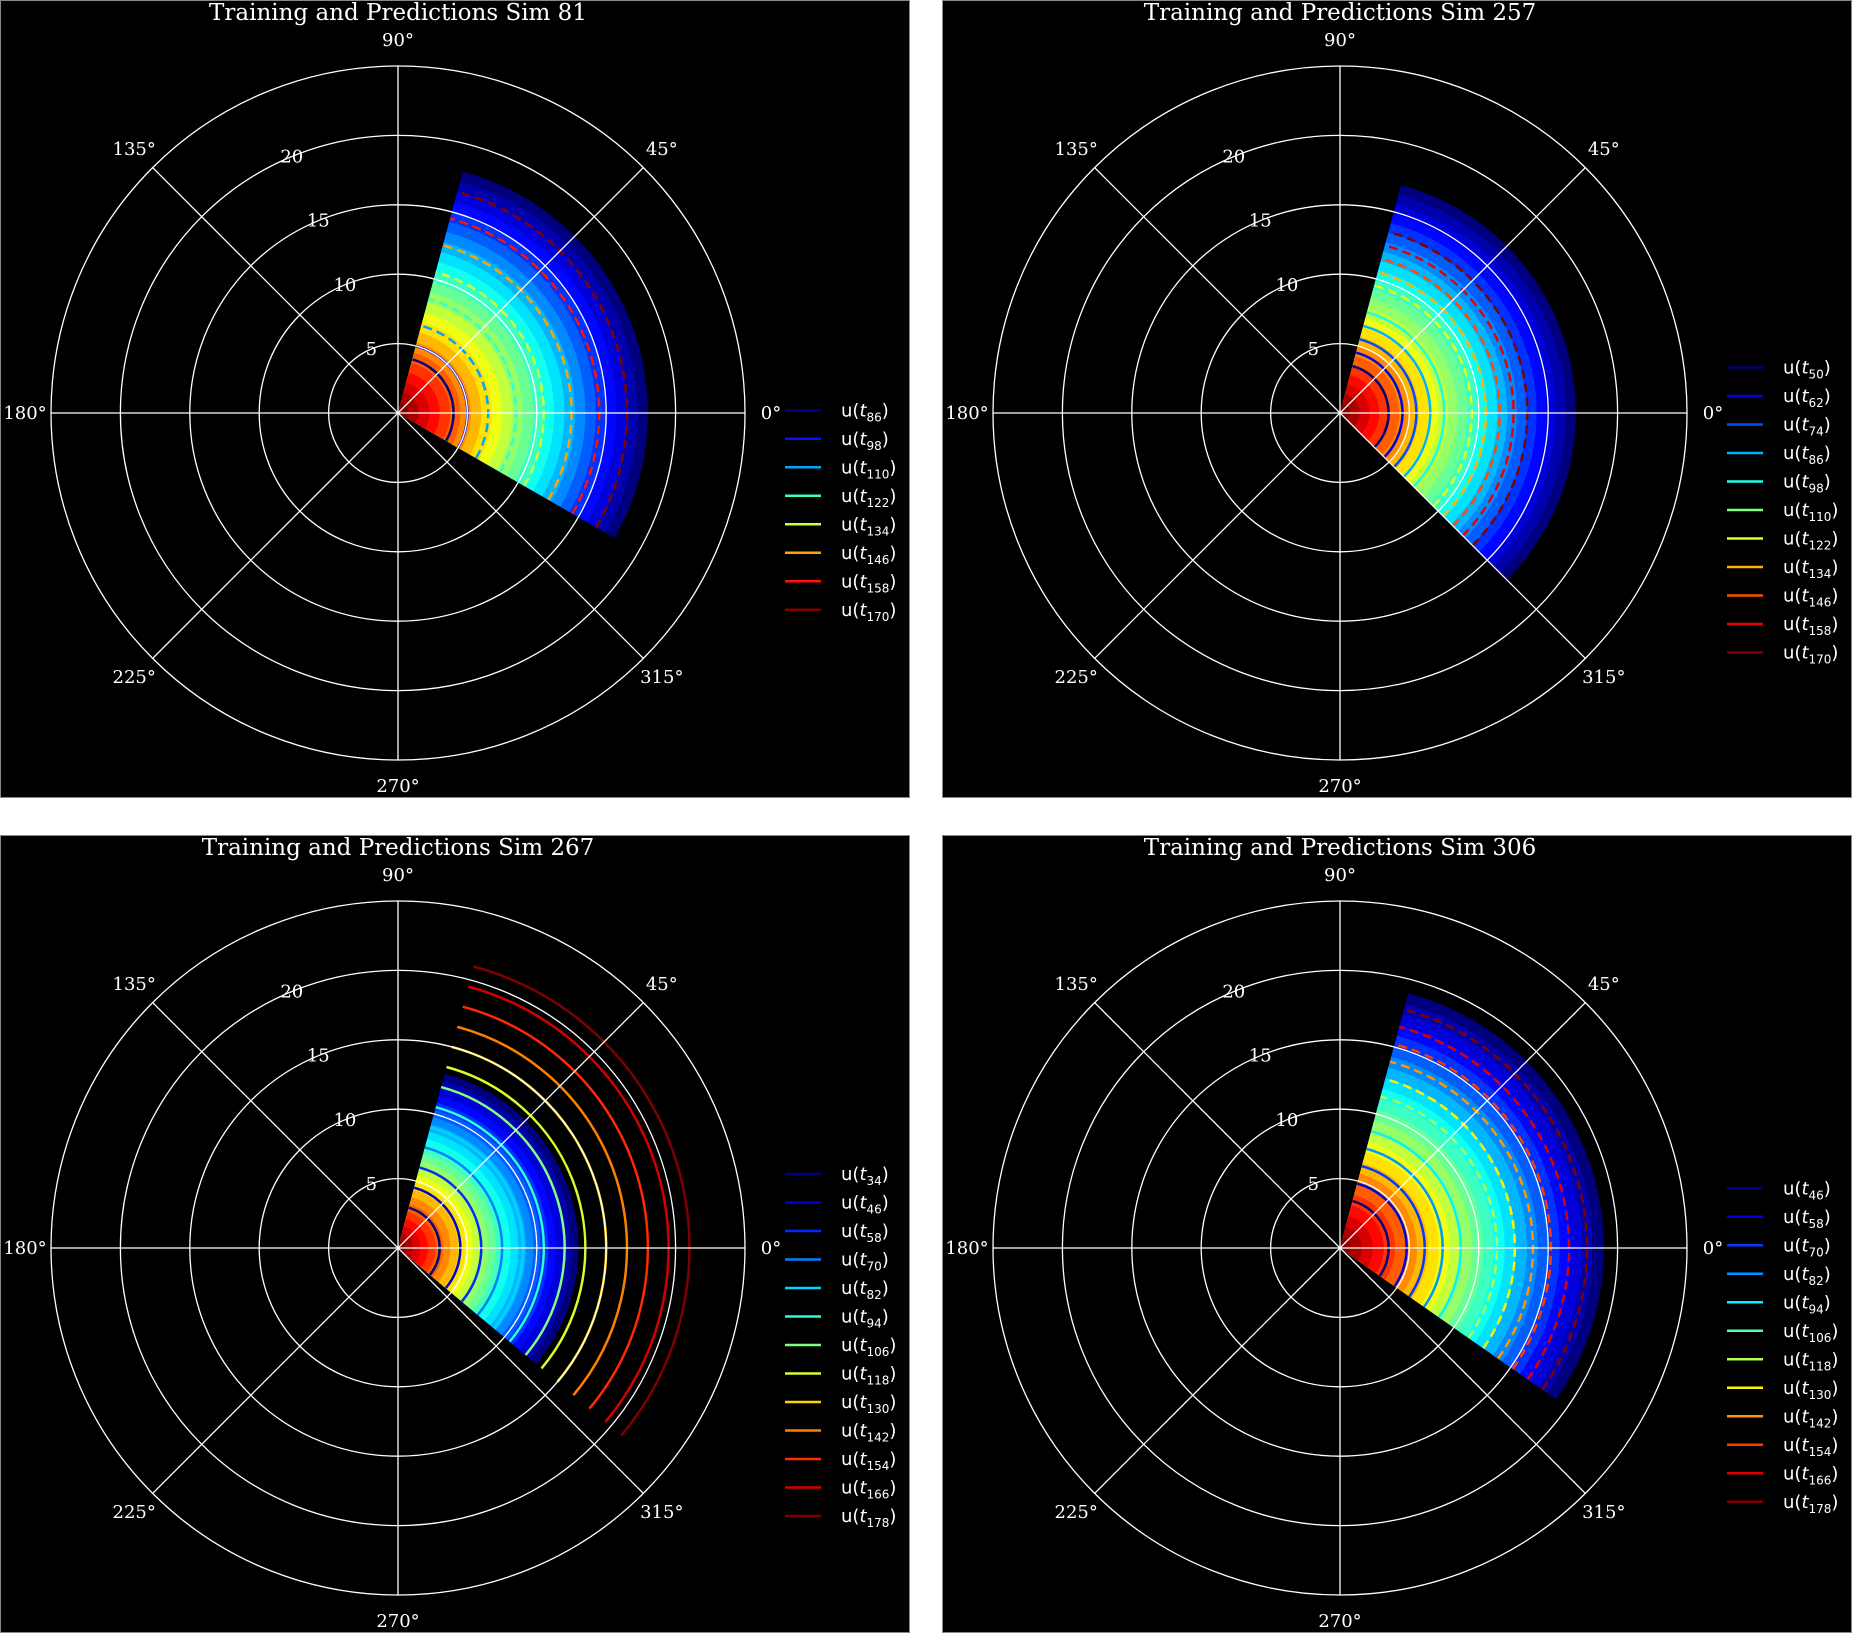 Image resolution: width=1852 pixels, height=1633 pixels. I want to click on legend-entry: u(t154), so click(840, 1461).